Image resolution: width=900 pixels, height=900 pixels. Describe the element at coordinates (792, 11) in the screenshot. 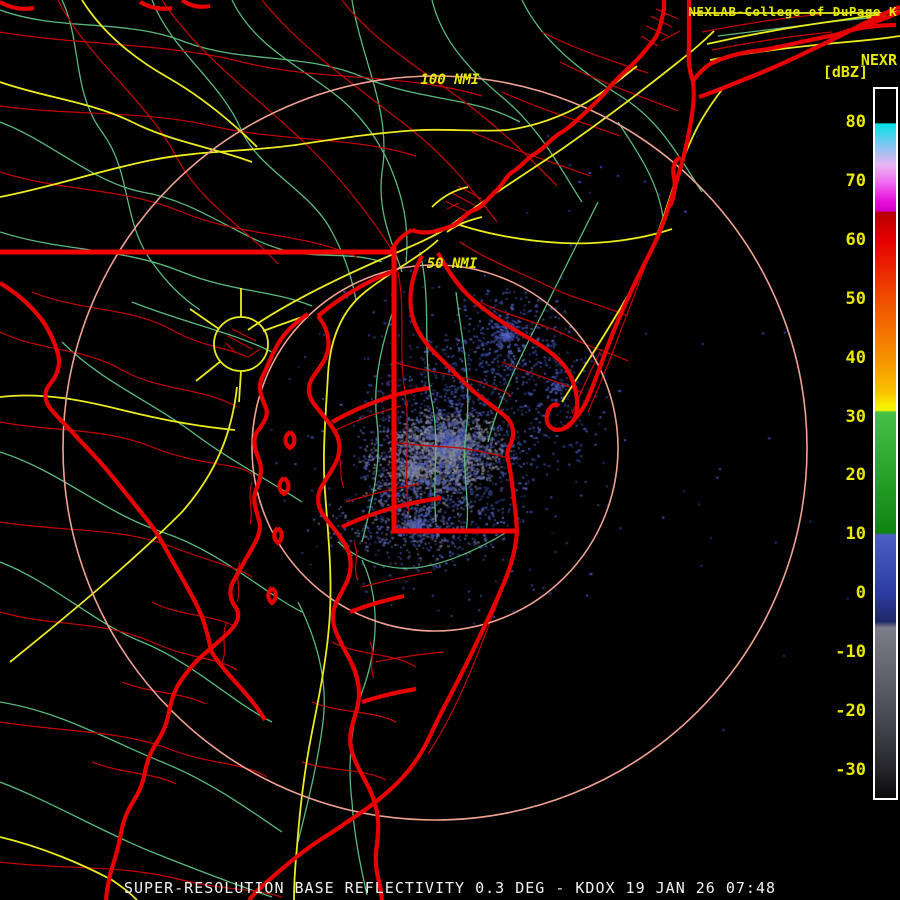

I see `attribution-text: NEXLAB-College of DuPage K` at that location.